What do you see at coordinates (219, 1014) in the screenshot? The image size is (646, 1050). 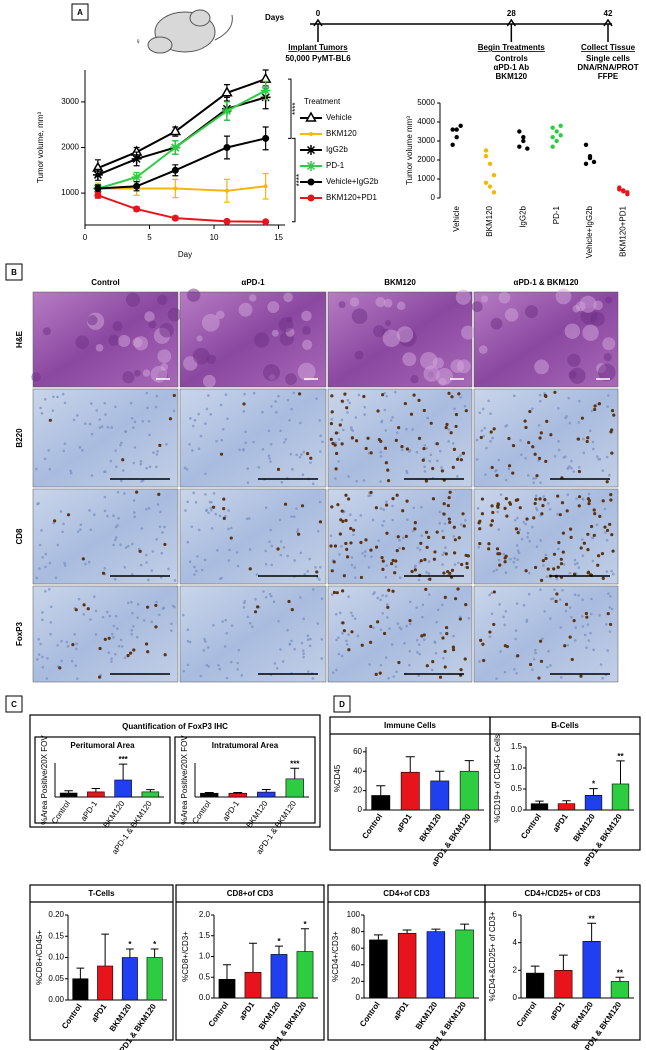 I see `x-tick-label: Control` at bounding box center [219, 1014].